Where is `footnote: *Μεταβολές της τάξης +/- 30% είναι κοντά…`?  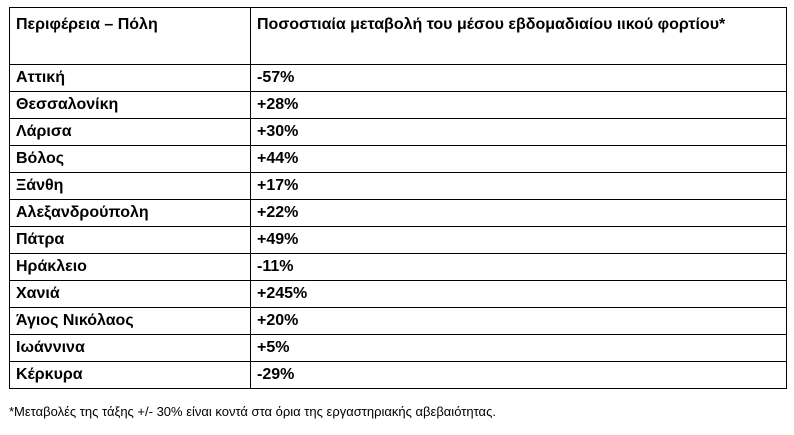
footnote: *Μεταβολές της τάξης +/- 30% είναι κοντά… is located at coordinates (252, 411).